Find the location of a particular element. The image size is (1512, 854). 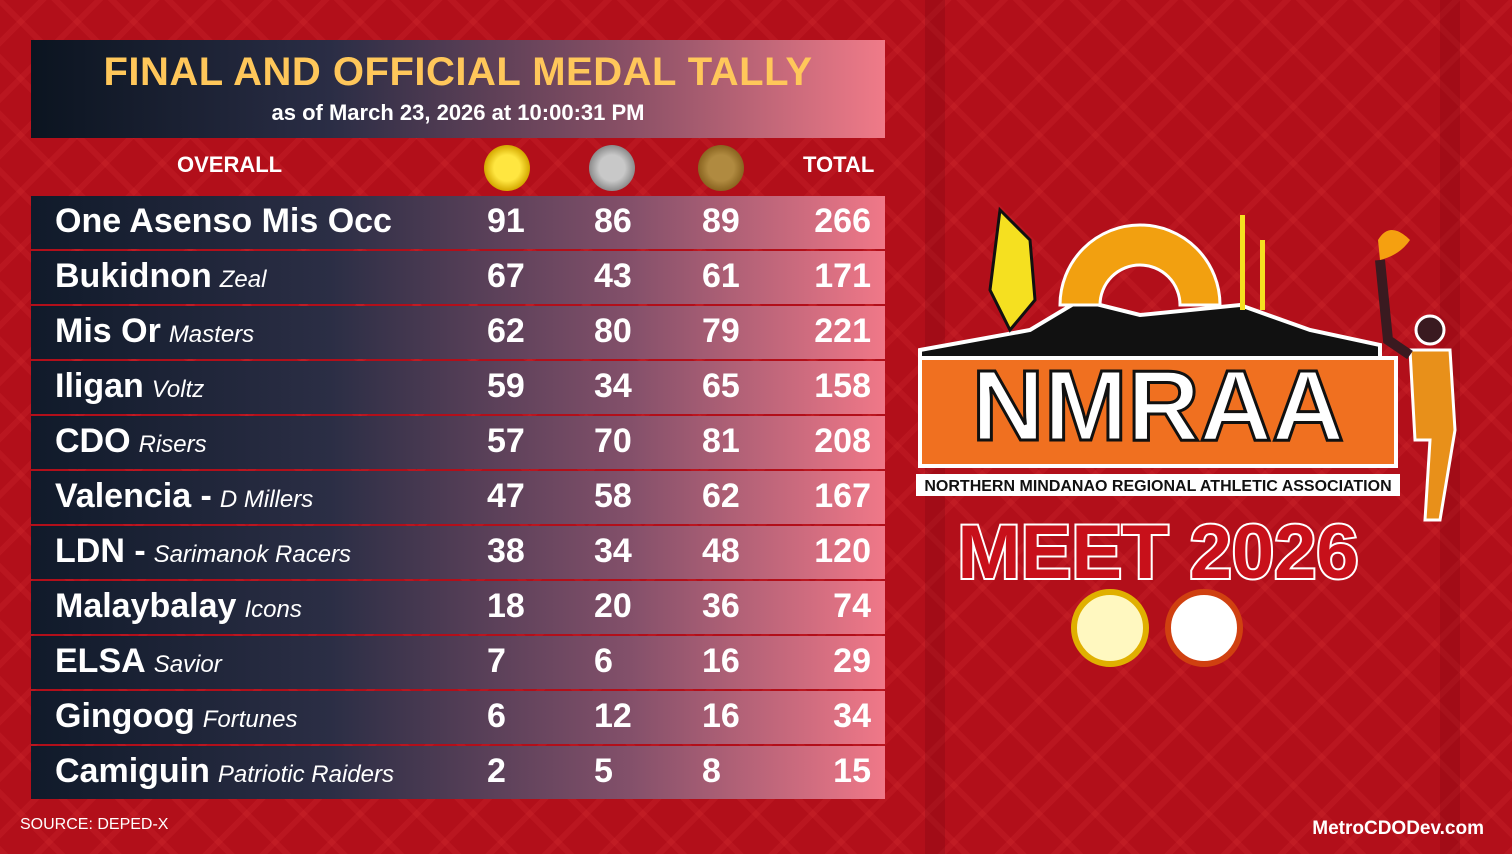

delegation-name: Camiguin is located at coordinates (132, 771).